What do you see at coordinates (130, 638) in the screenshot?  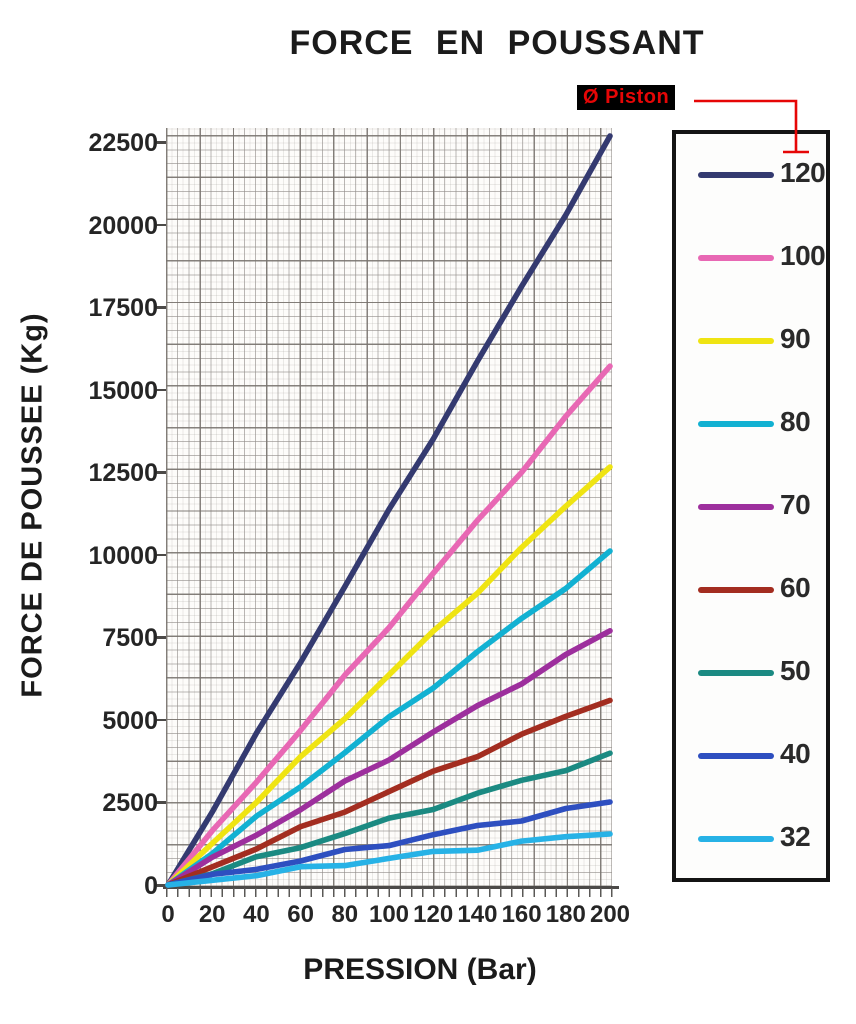 I see `y-tick-label-7500: 7500` at bounding box center [130, 638].